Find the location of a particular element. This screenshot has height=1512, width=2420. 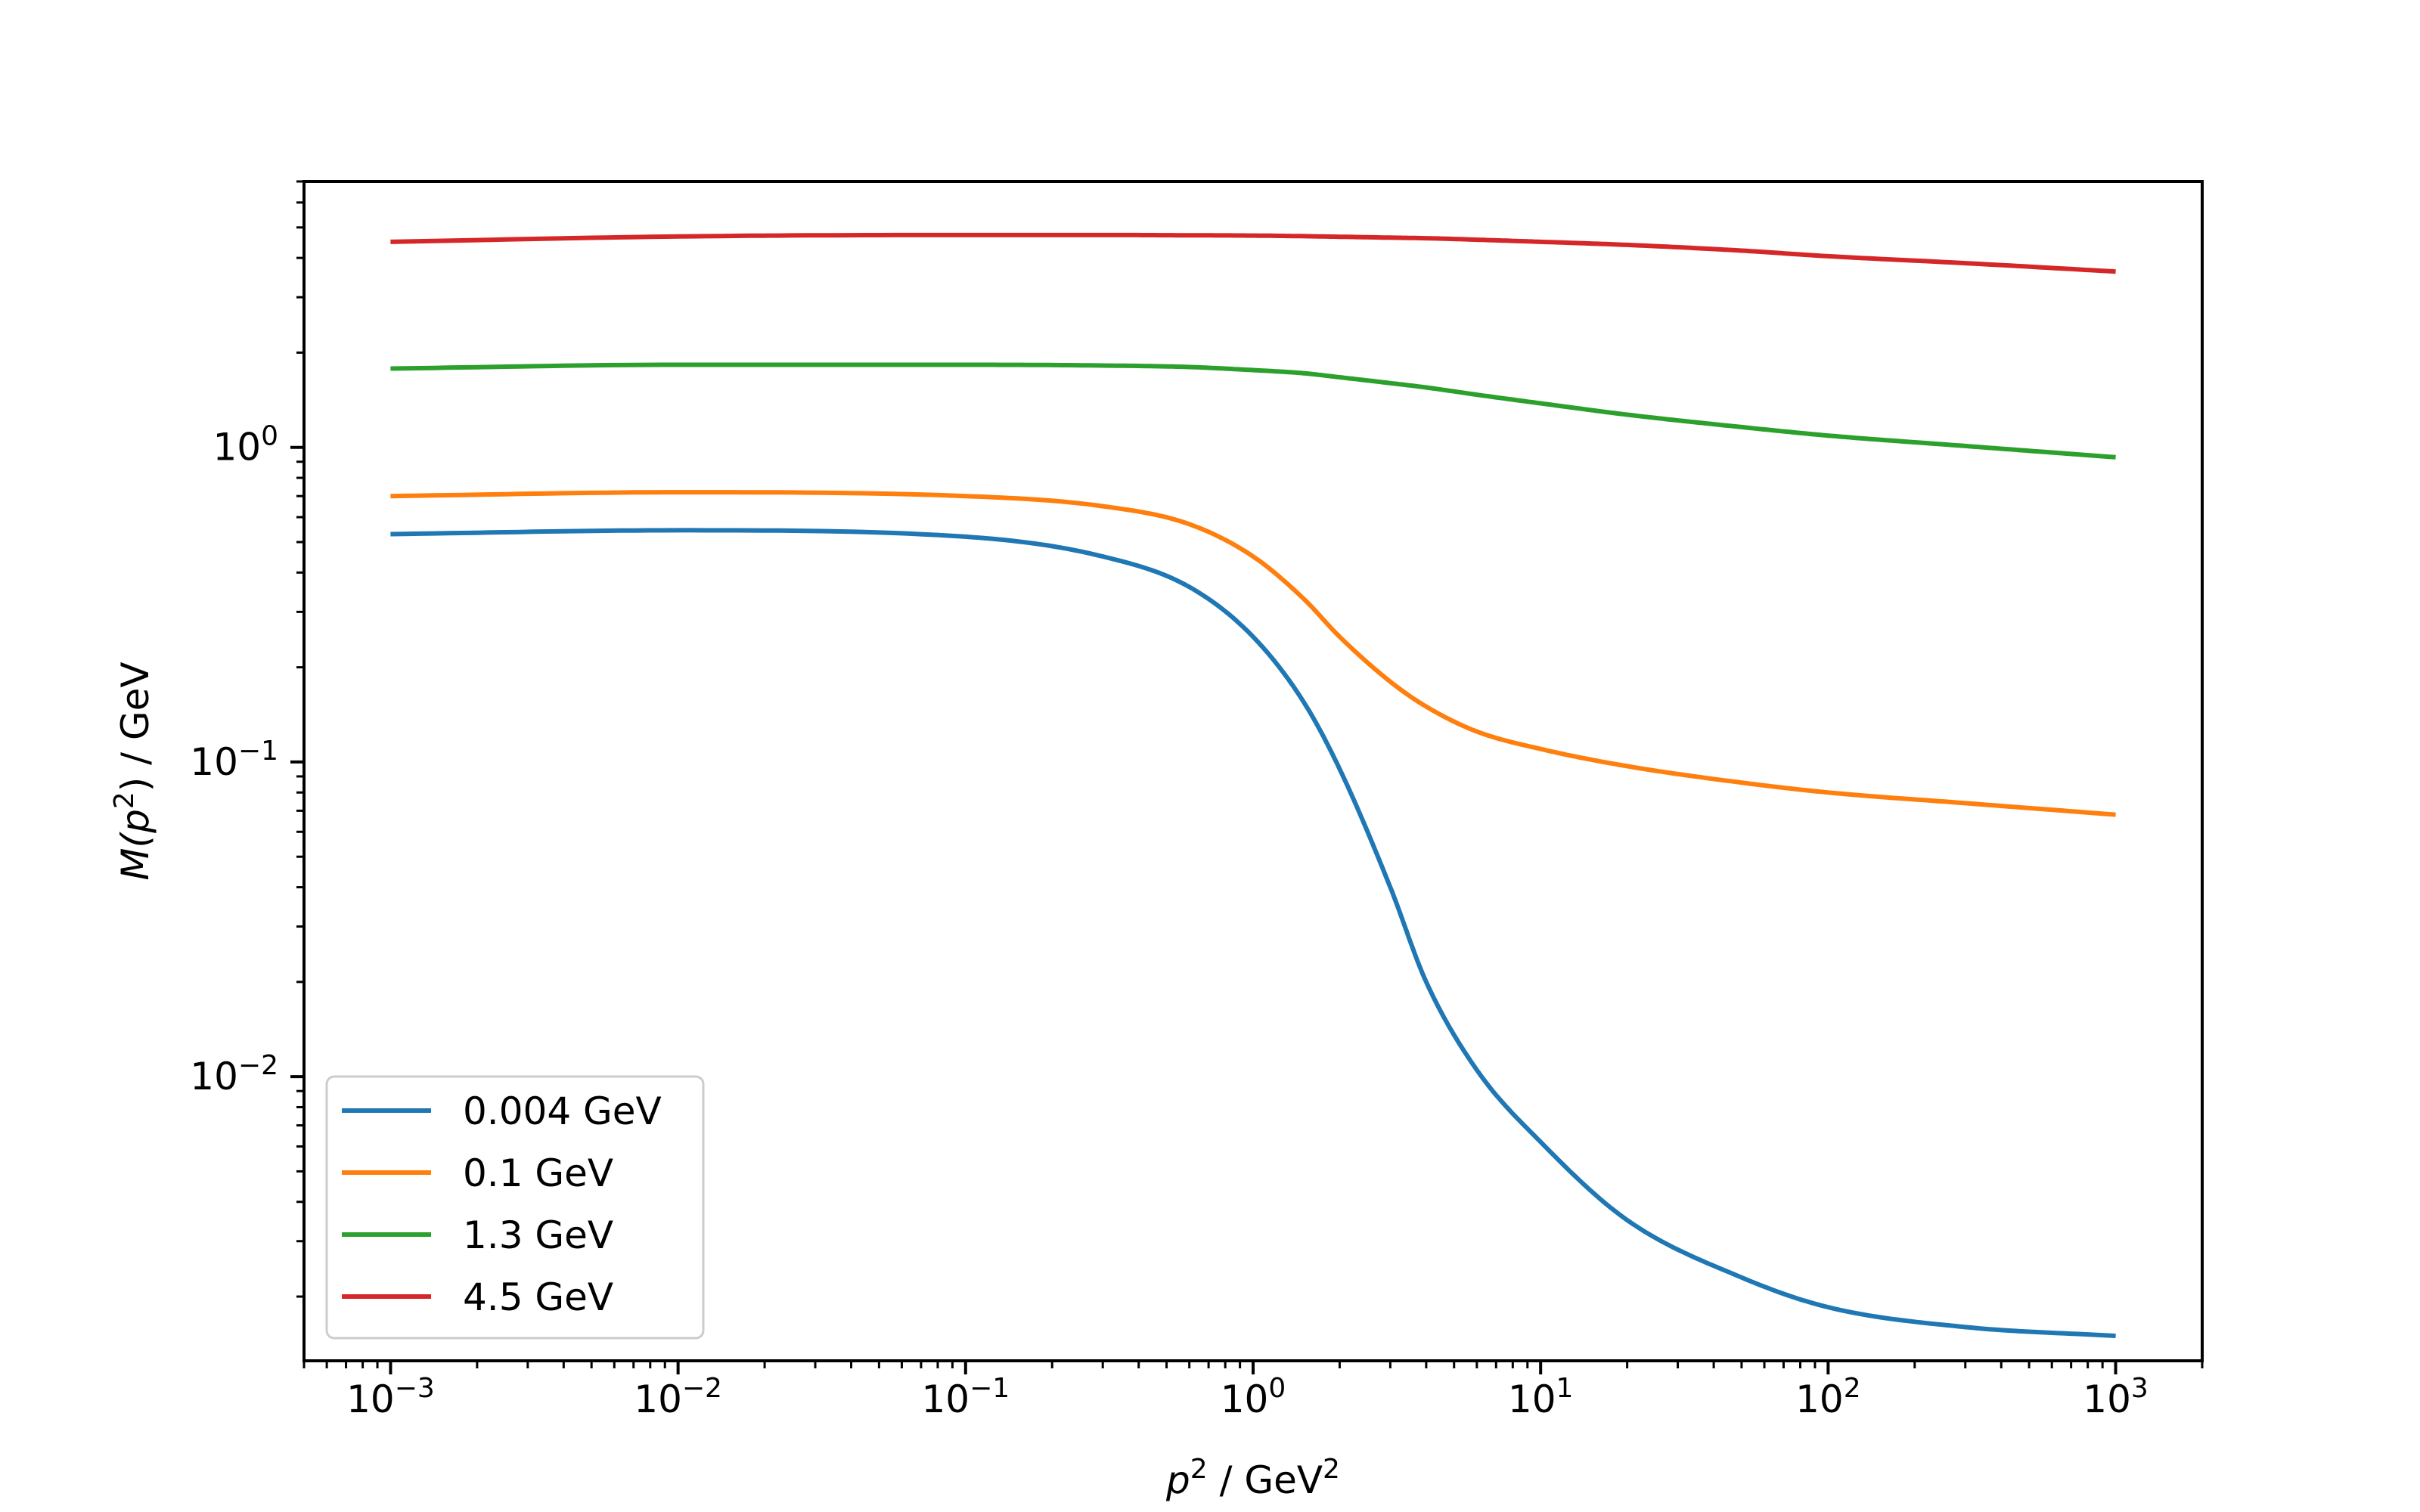

y-tick-label: 10⁰ is located at coordinates (245, 445).